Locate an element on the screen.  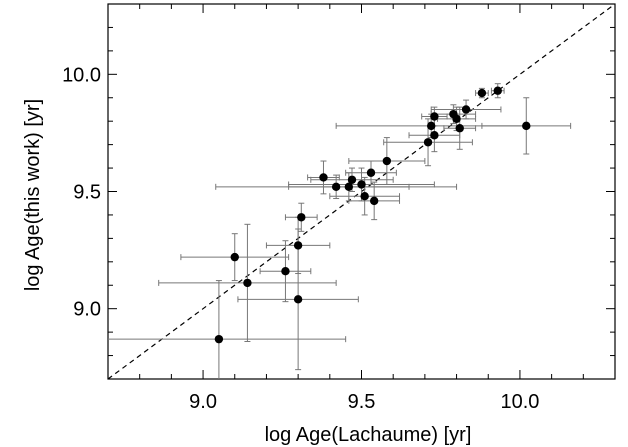
x-tick-label: 9.5 is located at coordinates (362, 402).